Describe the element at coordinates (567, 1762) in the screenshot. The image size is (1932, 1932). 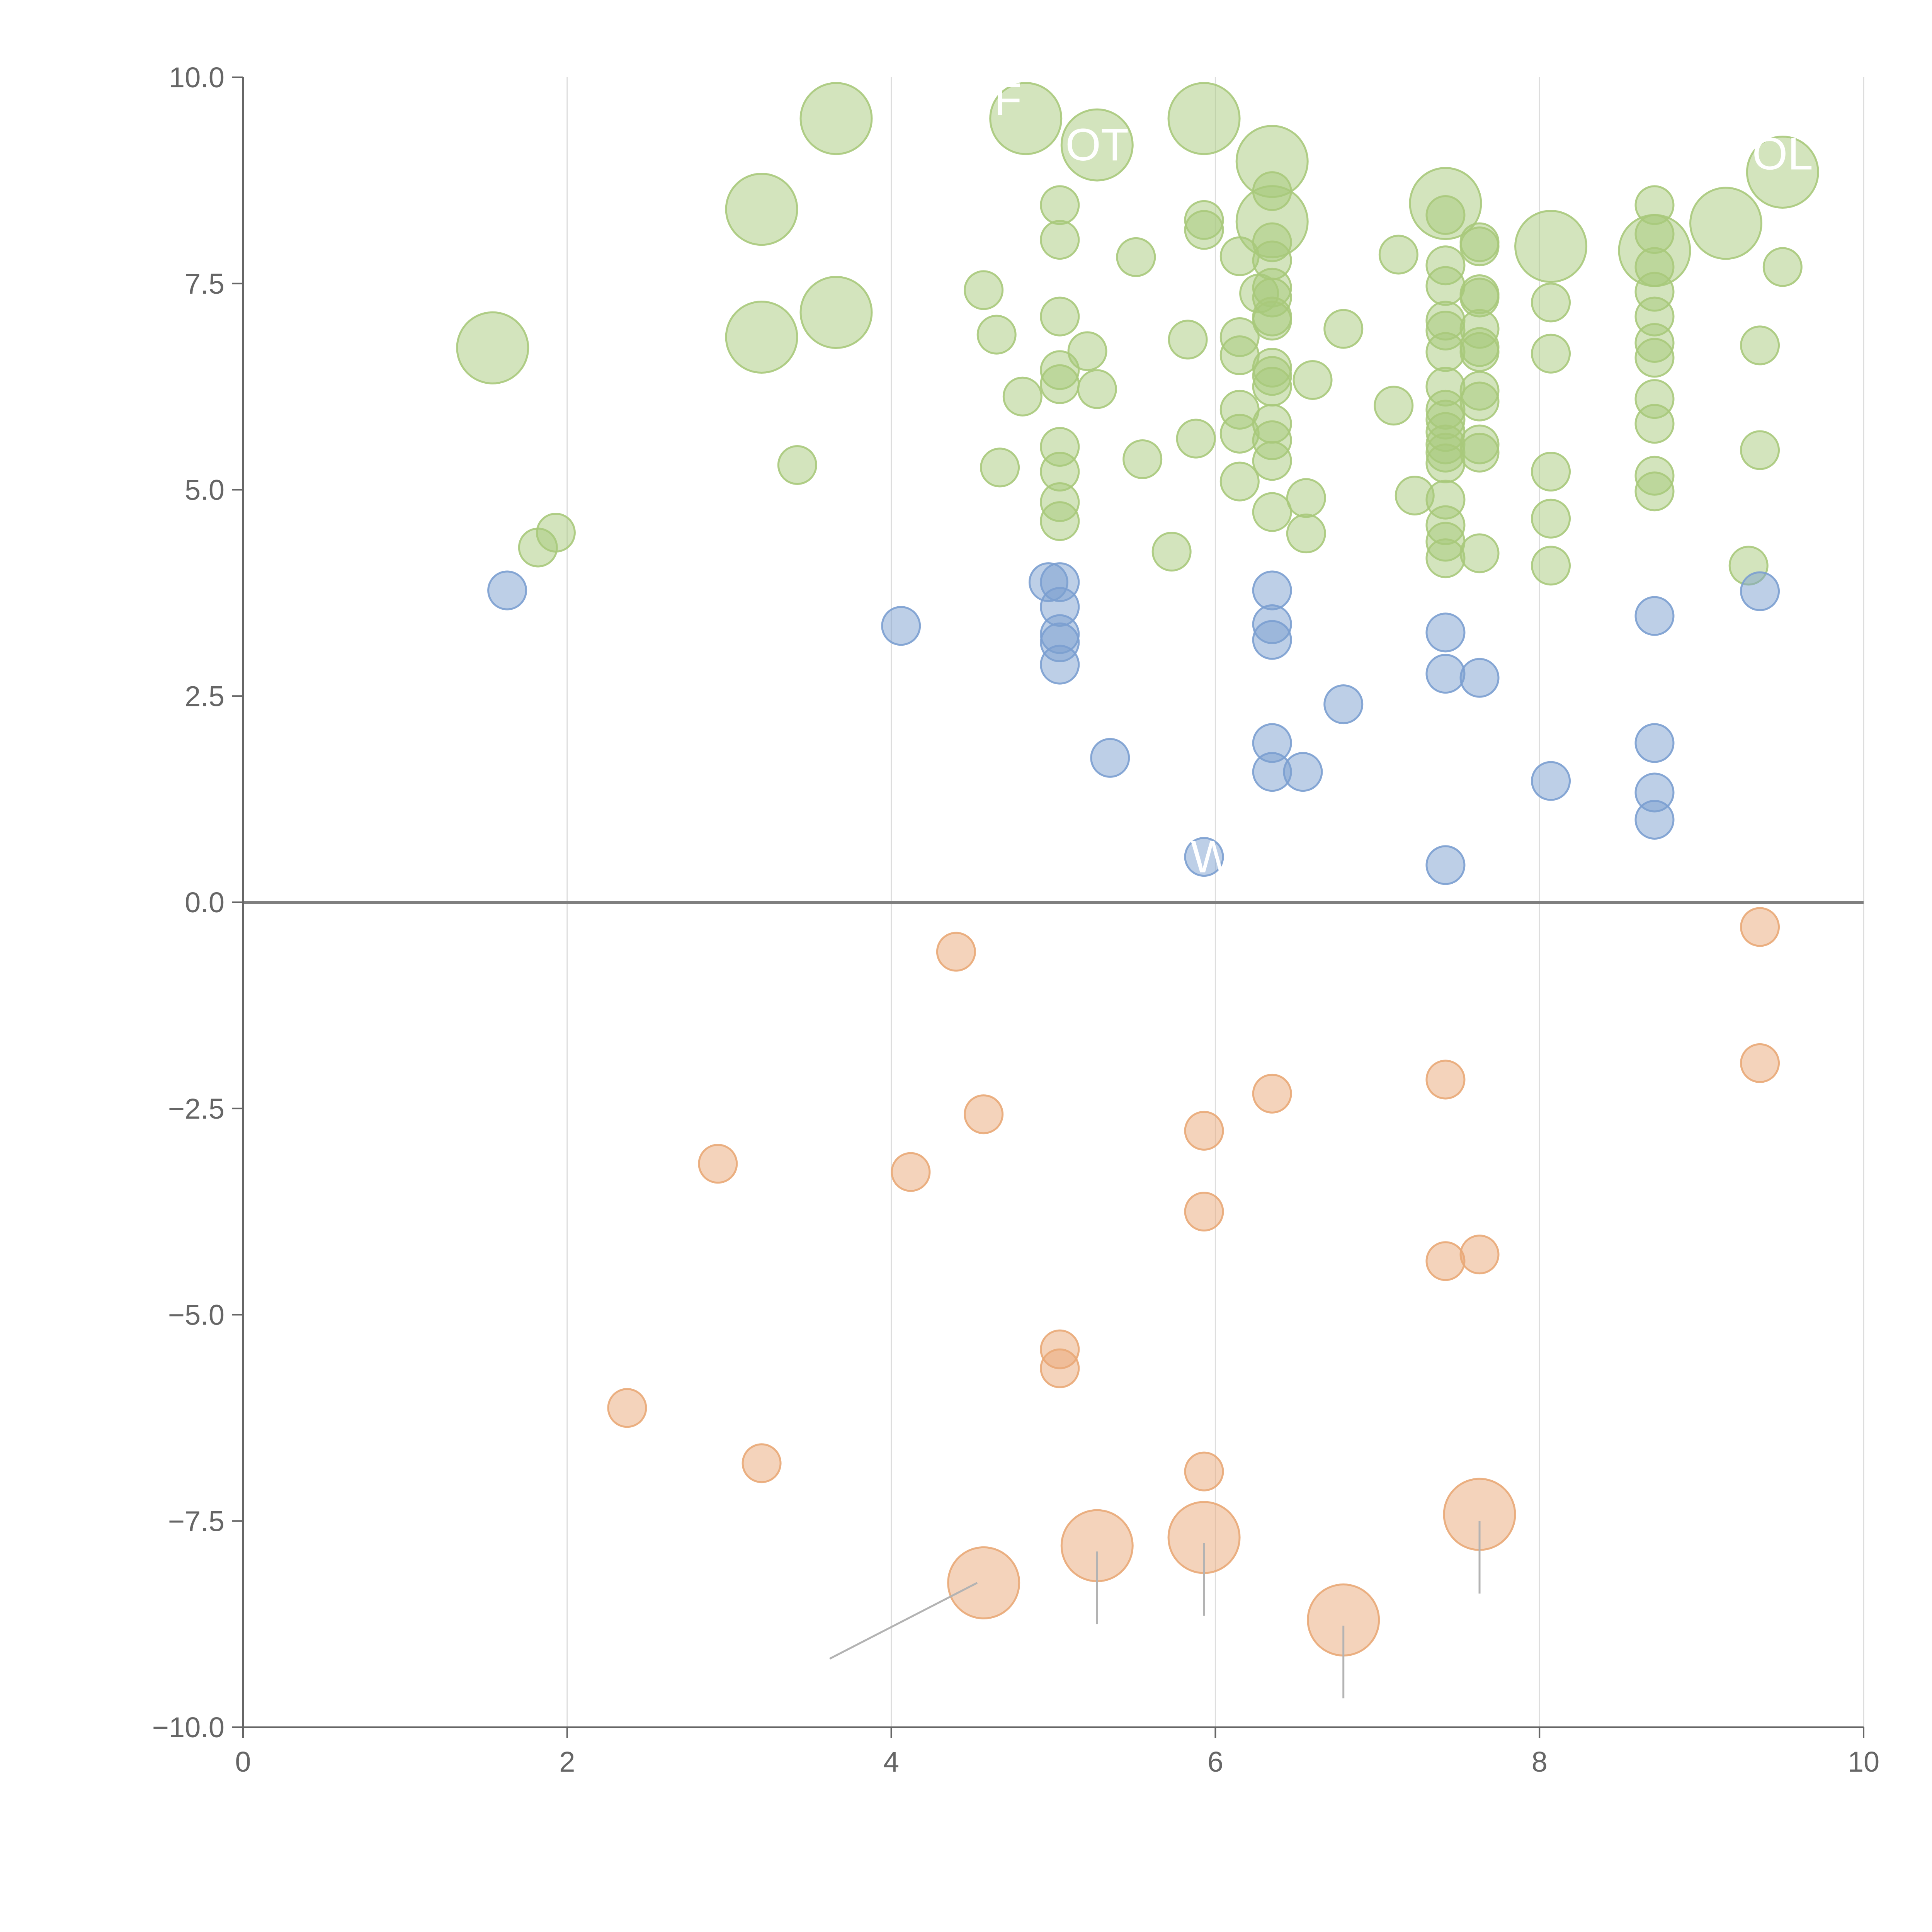
I see `x-tick-label: 2` at that location.